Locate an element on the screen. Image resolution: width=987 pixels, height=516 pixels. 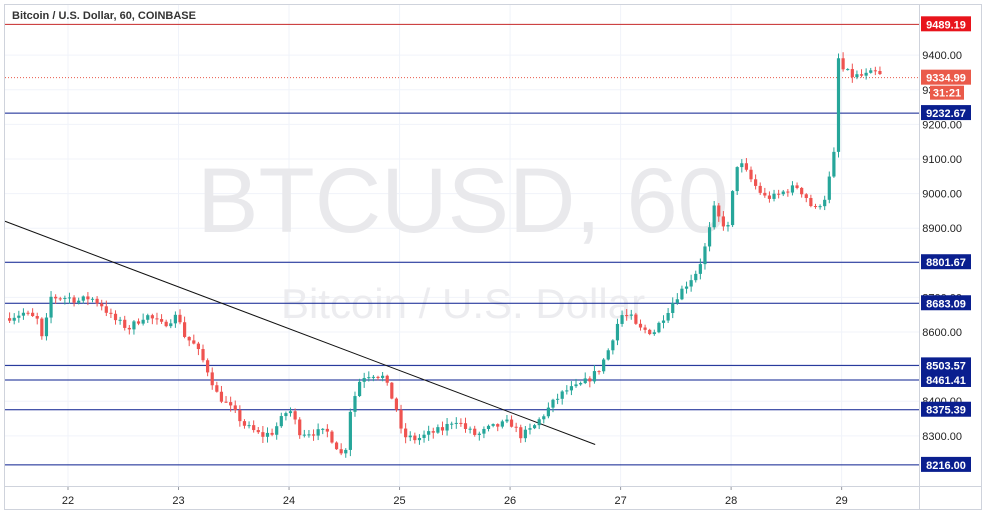
bar-countdown-tag is located at coordinates (947, 92).